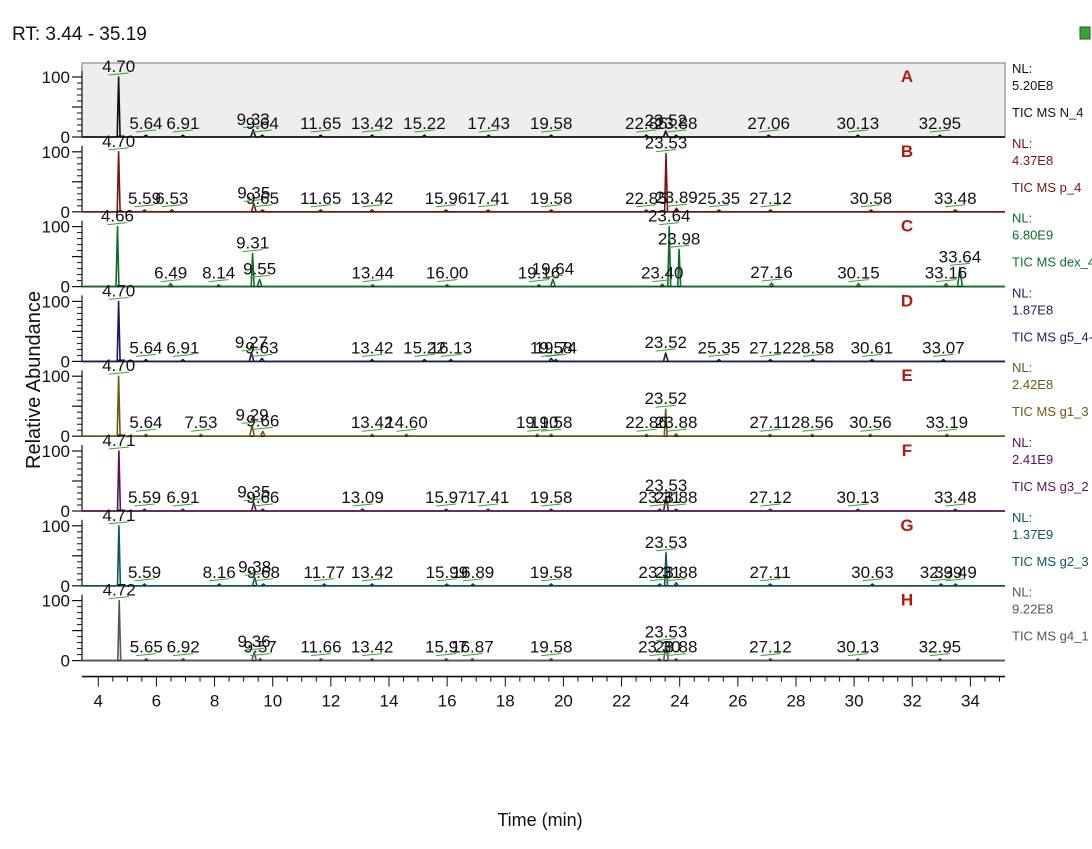  Describe the element at coordinates (907, 151) in the screenshot. I see `panel-letter: B` at that location.